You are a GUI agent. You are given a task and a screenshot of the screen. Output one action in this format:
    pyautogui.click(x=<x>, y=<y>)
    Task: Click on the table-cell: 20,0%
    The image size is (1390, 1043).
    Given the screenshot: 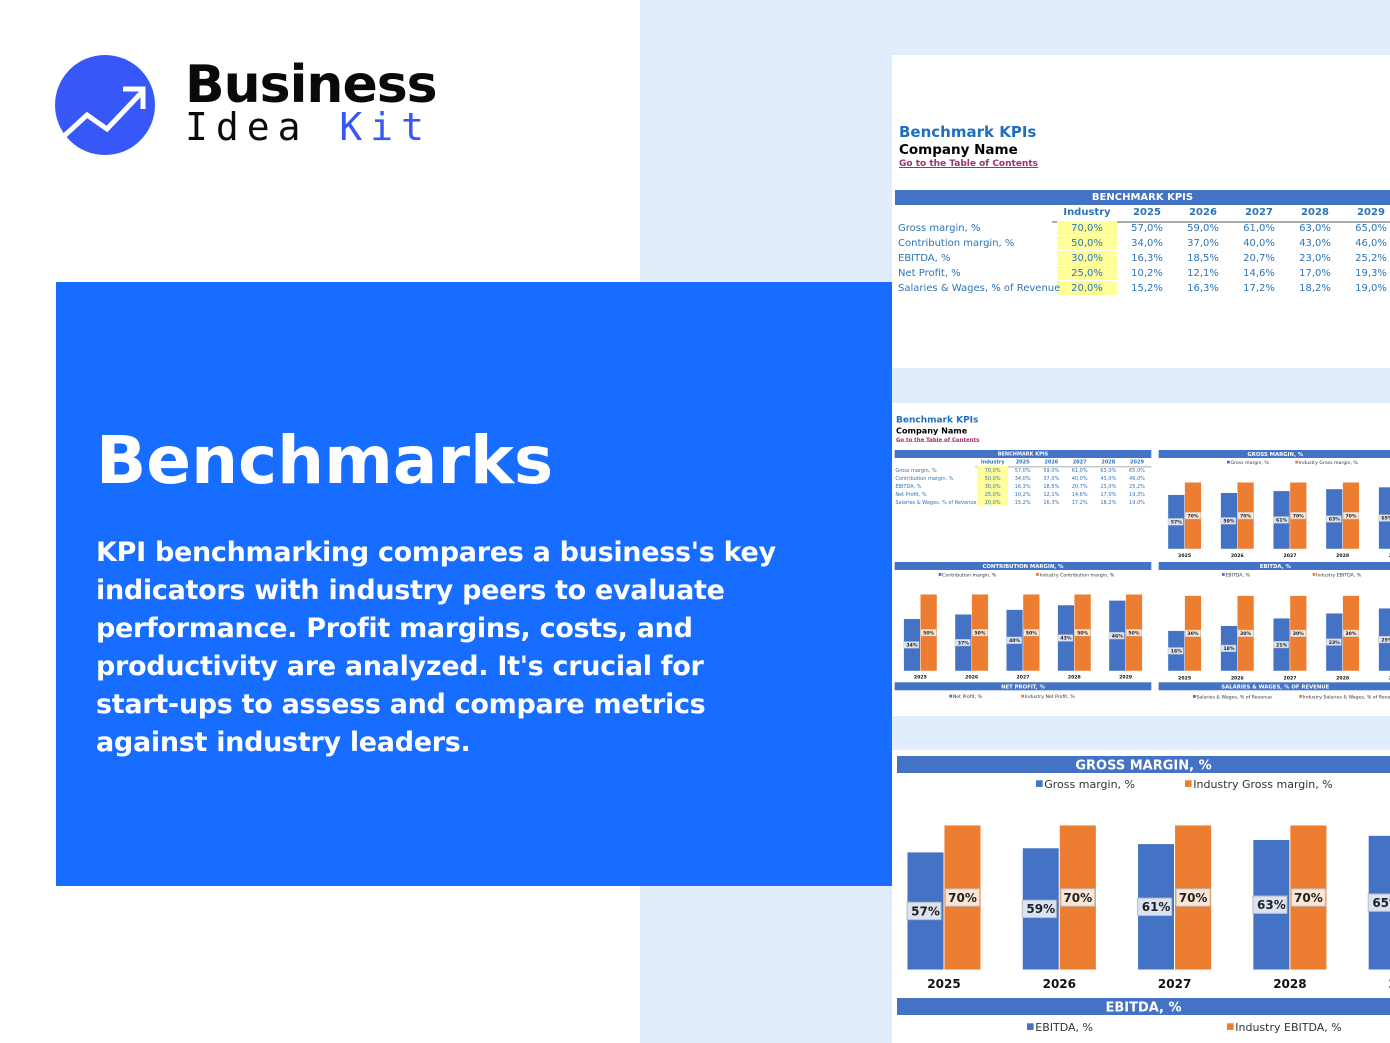 What is the action you would take?
    pyautogui.click(x=1087, y=288)
    